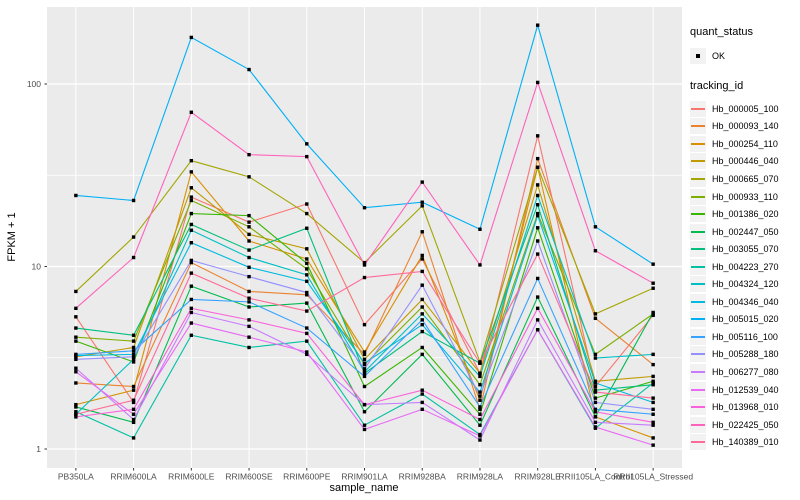 The width and height of the screenshot is (800, 500). I want to click on legend-item-label: Hb_012539_040, so click(745, 389).